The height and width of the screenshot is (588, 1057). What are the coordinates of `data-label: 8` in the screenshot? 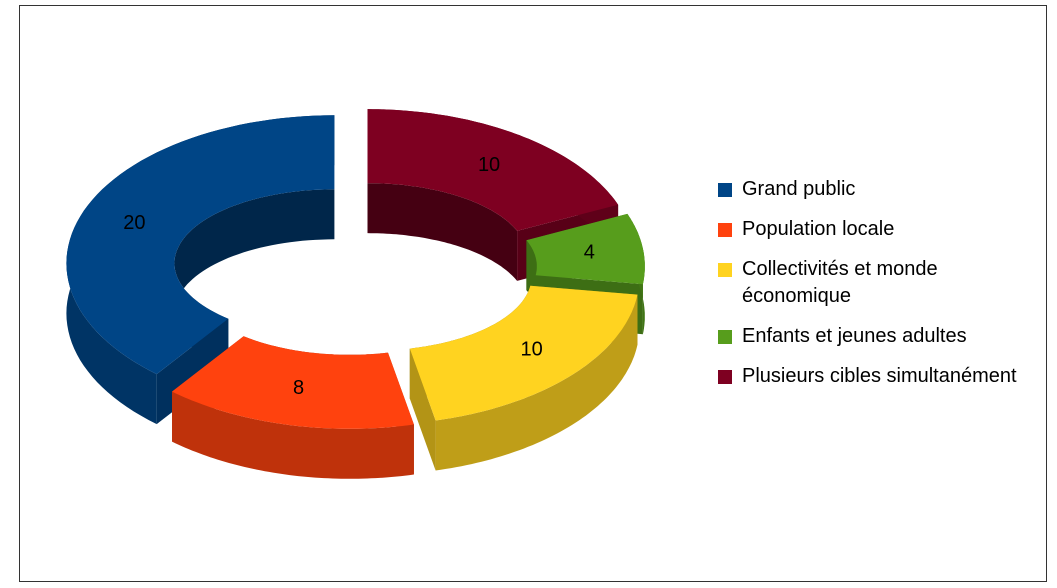 It's located at (298, 388).